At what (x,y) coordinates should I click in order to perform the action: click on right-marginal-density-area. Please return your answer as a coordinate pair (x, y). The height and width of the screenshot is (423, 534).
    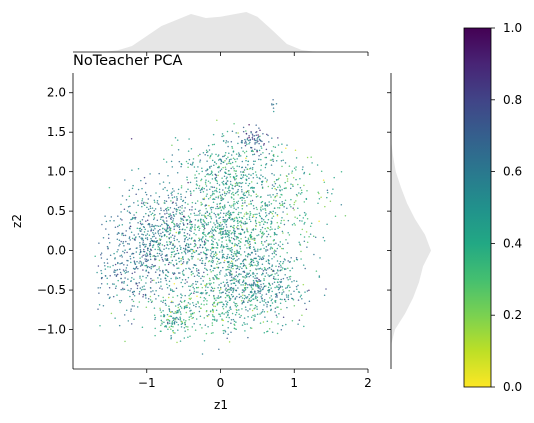
    Looking at the image, I should click on (411, 243).